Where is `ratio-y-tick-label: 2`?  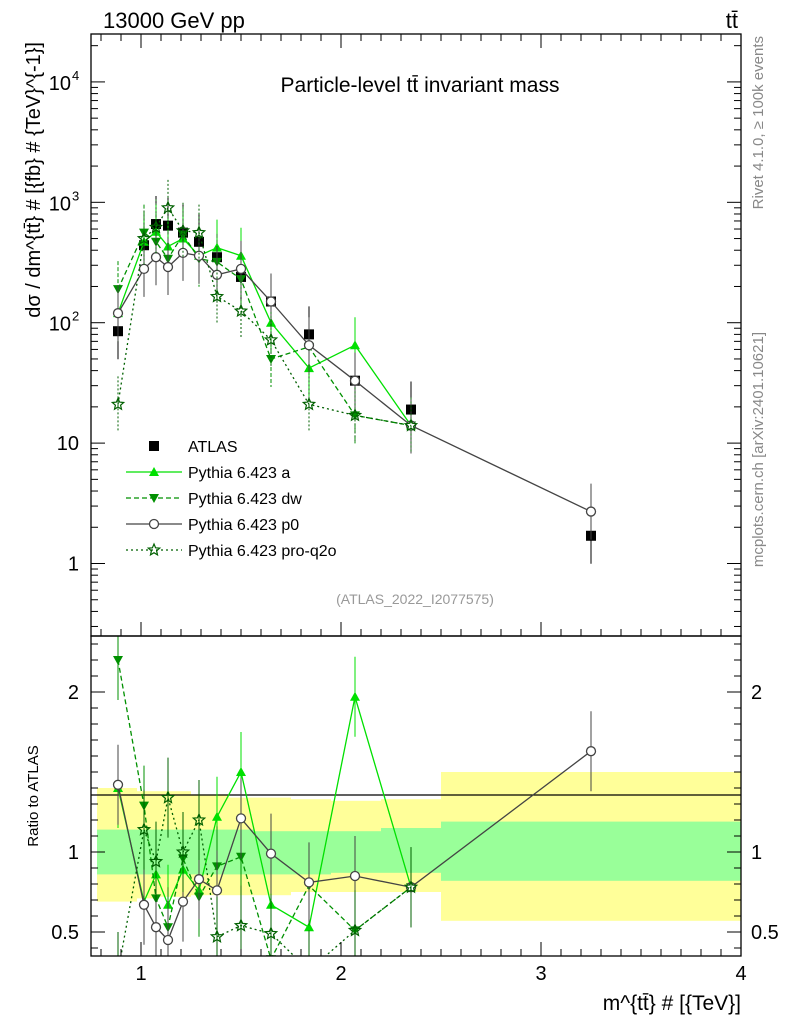 ratio-y-tick-label: 2 is located at coordinates (73, 693).